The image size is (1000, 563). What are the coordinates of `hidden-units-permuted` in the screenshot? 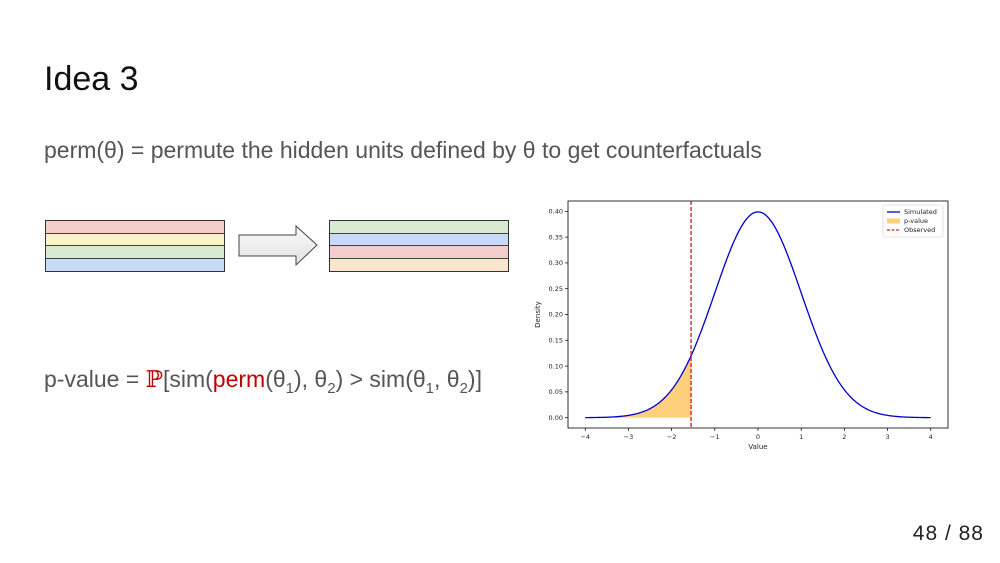 It's located at (419, 246).